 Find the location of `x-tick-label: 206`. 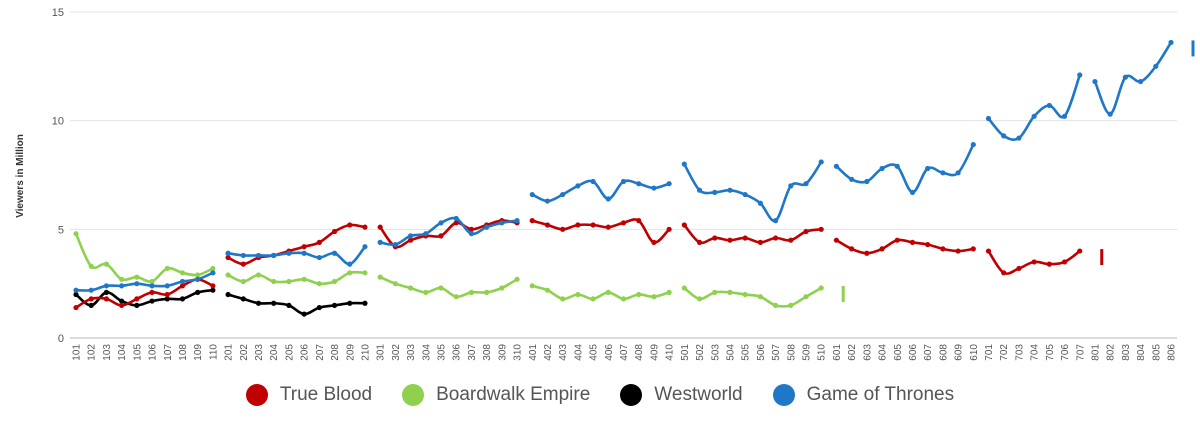

x-tick-label: 206 is located at coordinates (305, 352).